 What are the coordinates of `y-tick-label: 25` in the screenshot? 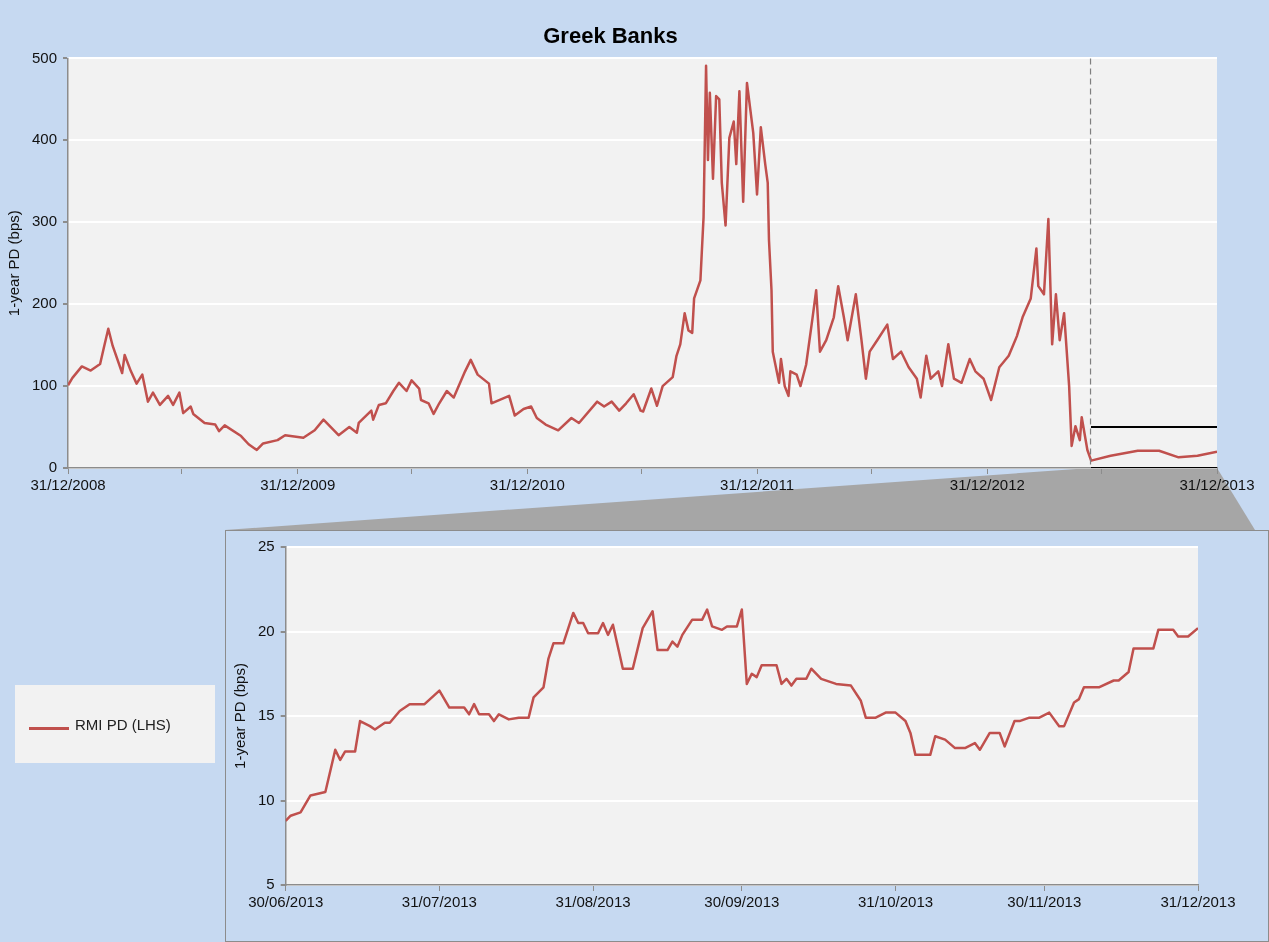 It's located at (266, 546).